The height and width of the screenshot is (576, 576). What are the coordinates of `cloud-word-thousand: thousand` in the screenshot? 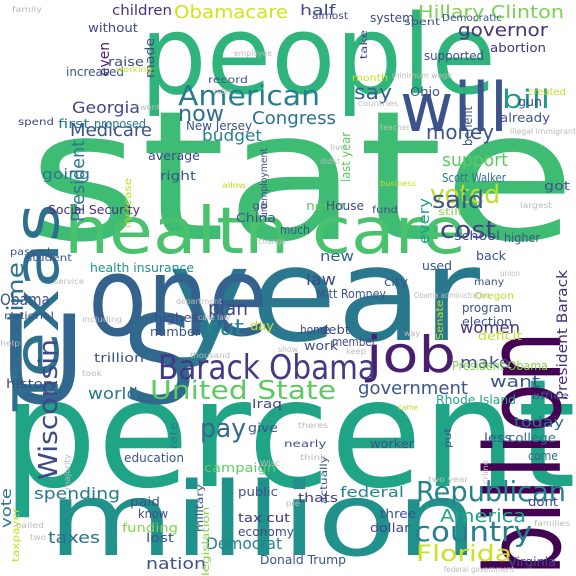 It's located at (210, 355).